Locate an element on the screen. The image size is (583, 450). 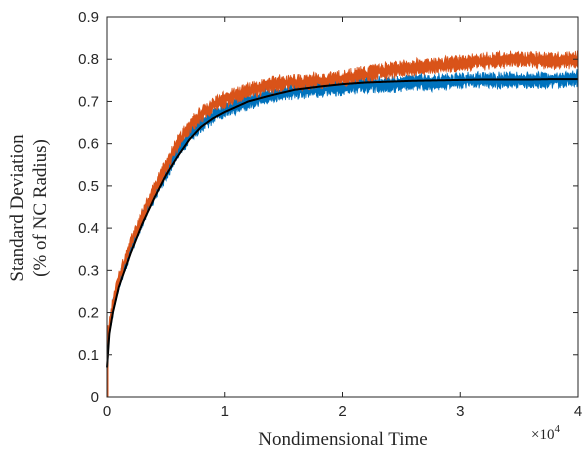
y-tick-label: 0.7 is located at coordinates (88, 101).